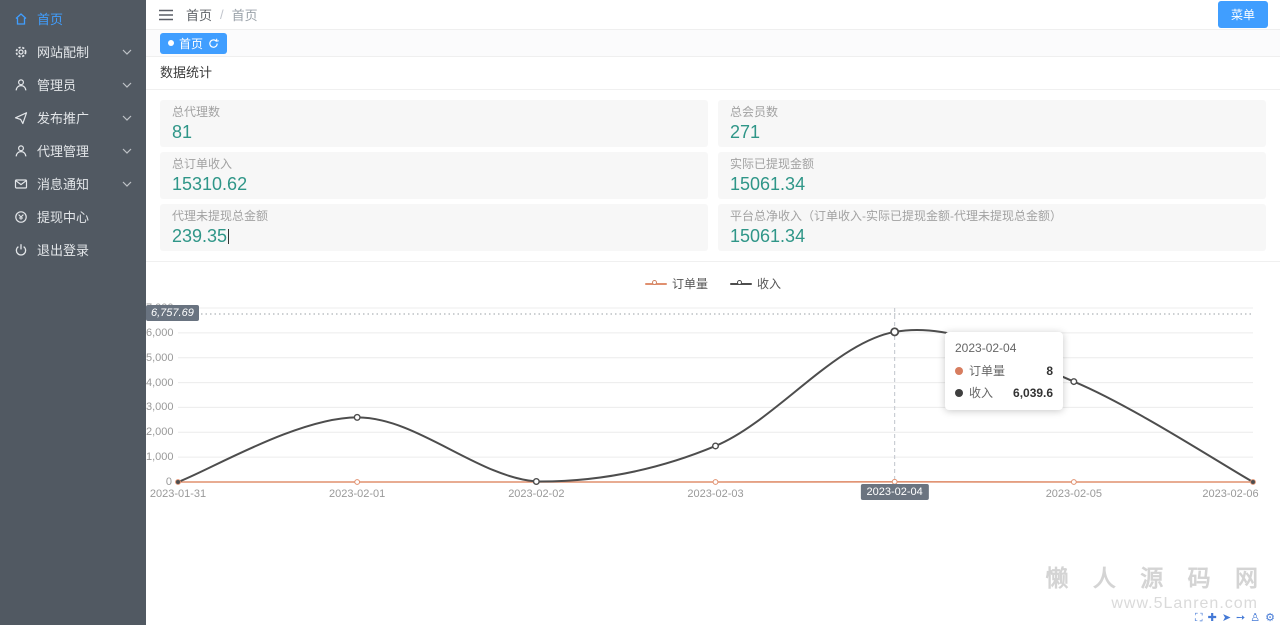 Image resolution: width=1280 pixels, height=625 pixels. Describe the element at coordinates (981, 393) in the screenshot. I see `tooltip-income-name: 收入` at that location.